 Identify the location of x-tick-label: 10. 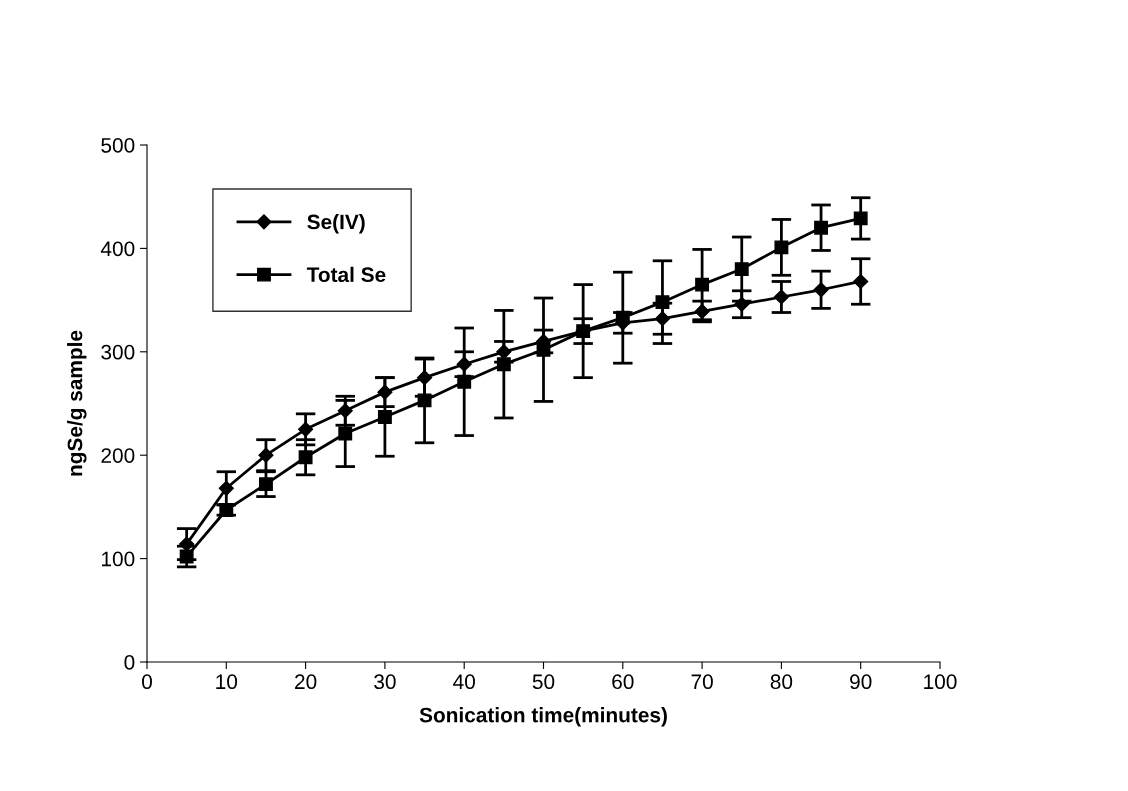
(227, 682).